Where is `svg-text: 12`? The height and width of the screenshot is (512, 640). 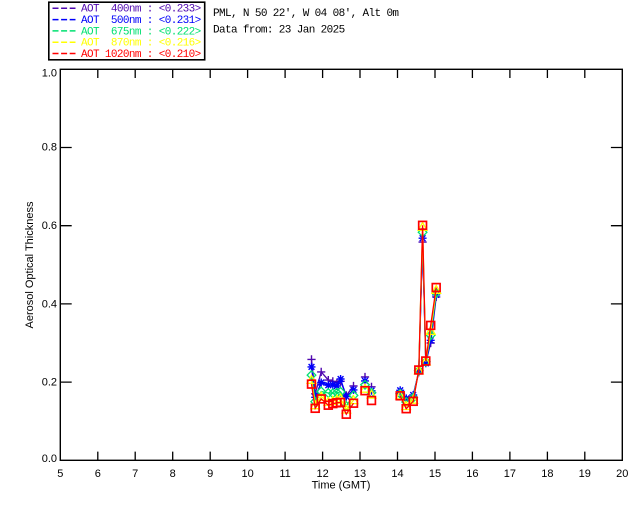
svg-text: 12 is located at coordinates (322, 474).